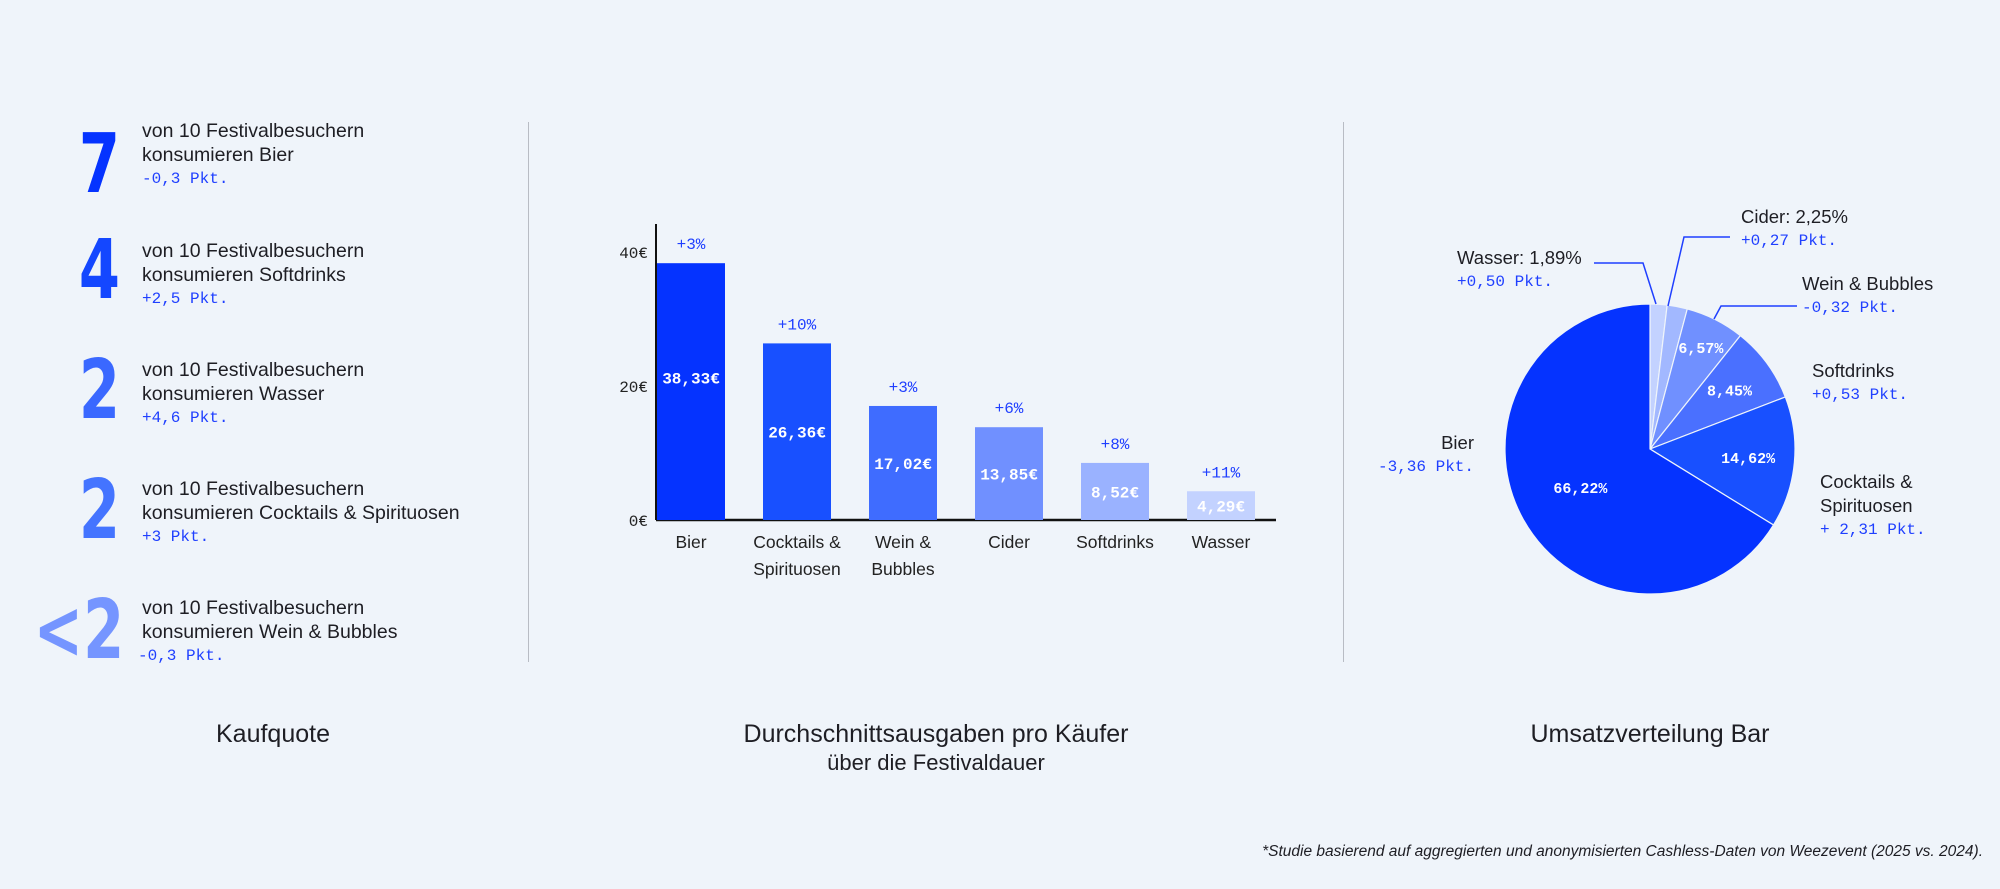 The height and width of the screenshot is (889, 2000). What do you see at coordinates (1873, 530) in the screenshot?
I see `pie-label-delta: + 2,31 Pkt.` at bounding box center [1873, 530].